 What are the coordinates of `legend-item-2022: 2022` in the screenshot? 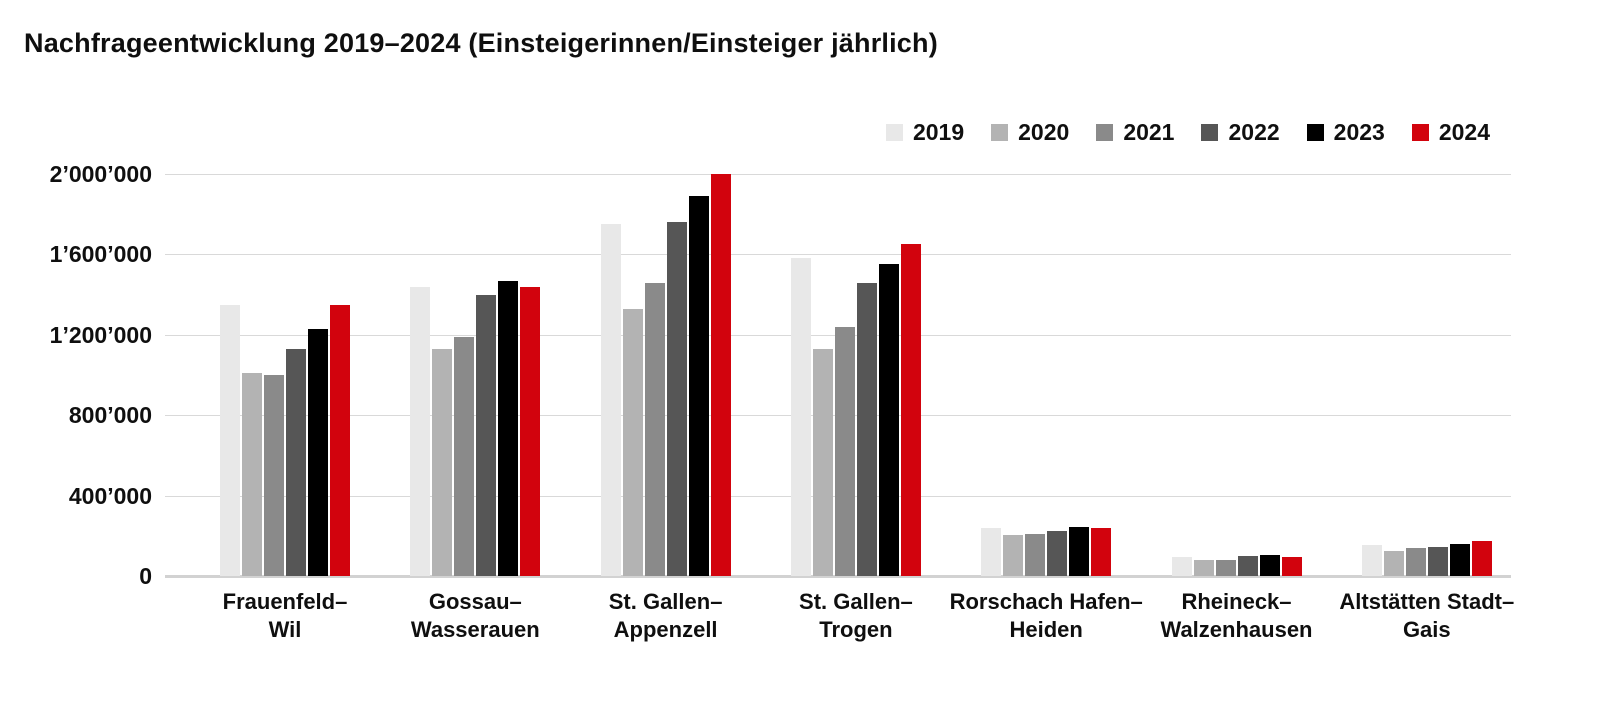 It's located at (1240, 132).